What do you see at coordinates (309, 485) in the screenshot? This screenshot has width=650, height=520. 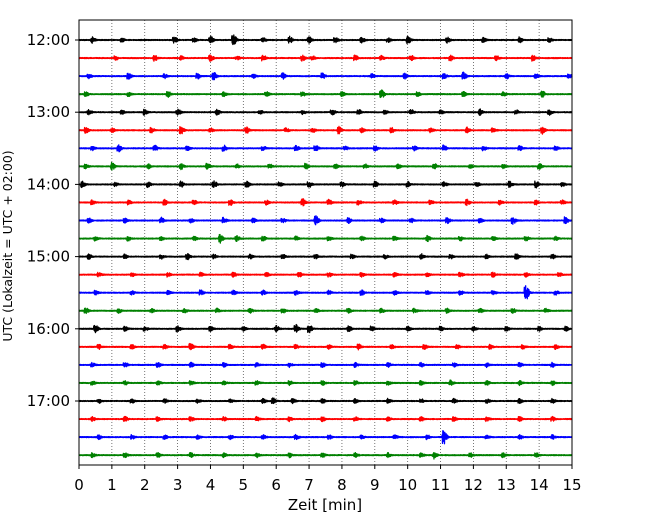 I see `x-tick-label: 7` at bounding box center [309, 485].